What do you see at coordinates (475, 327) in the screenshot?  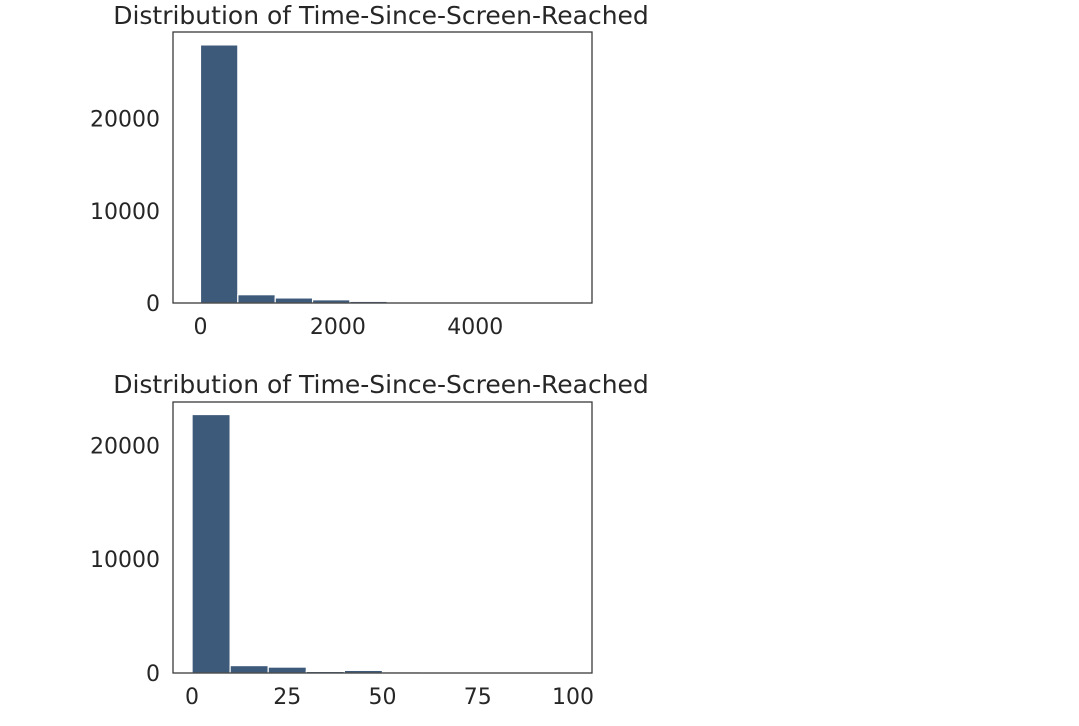 I see `x-tick-label: 4000` at bounding box center [475, 327].